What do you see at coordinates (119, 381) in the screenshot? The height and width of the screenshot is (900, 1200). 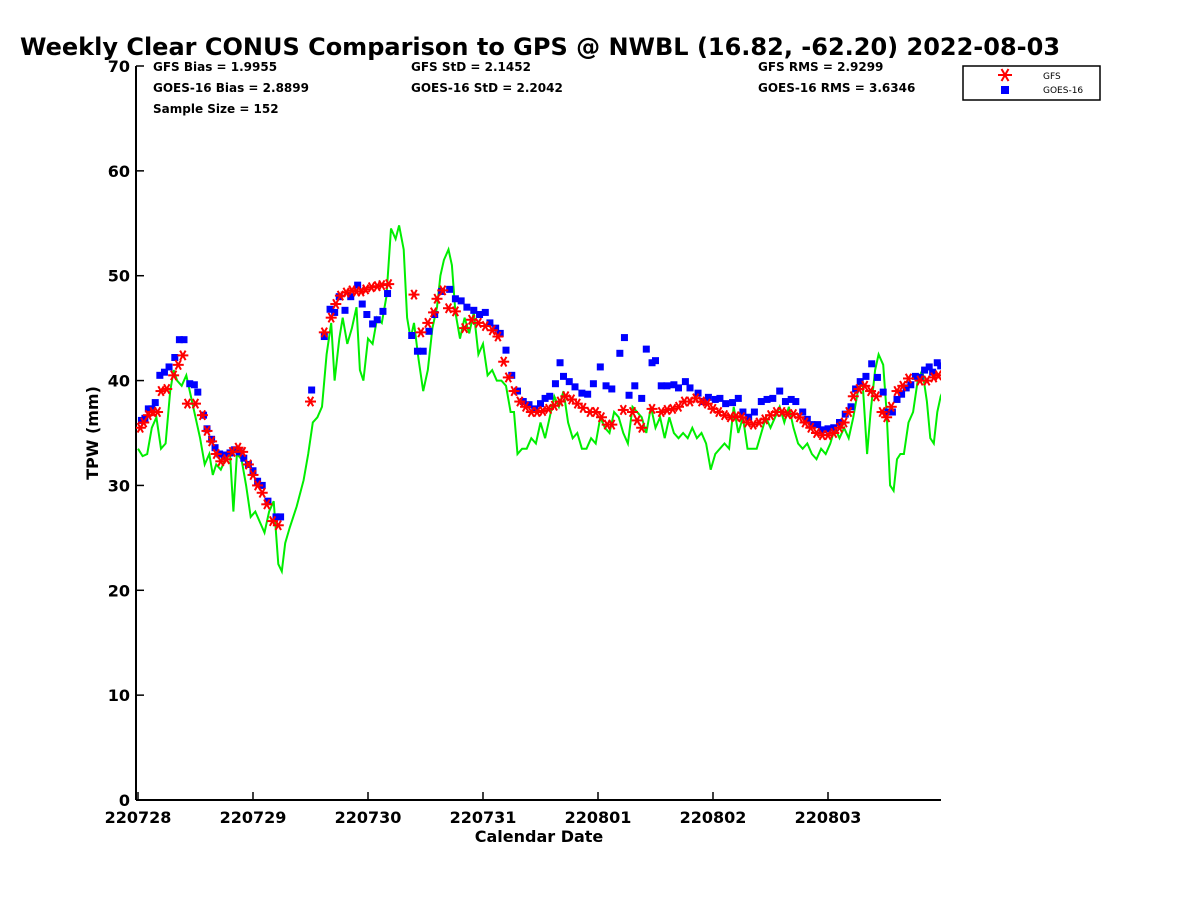 I see `y-tick-label: 40` at bounding box center [119, 381].